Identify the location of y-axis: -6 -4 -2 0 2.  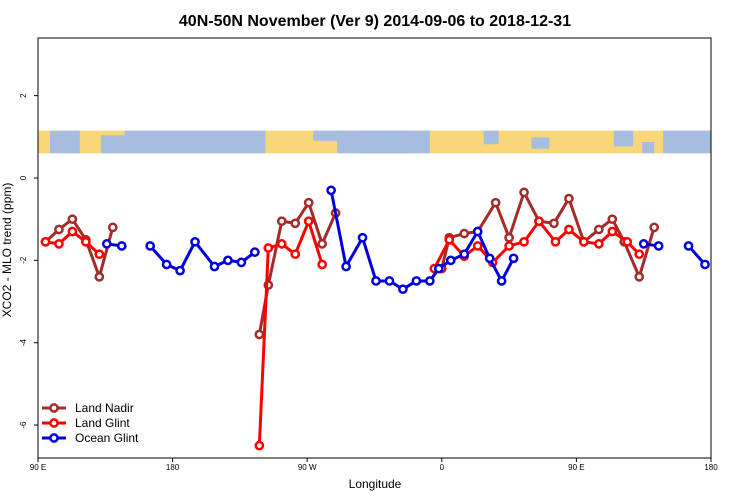
(28, 261).